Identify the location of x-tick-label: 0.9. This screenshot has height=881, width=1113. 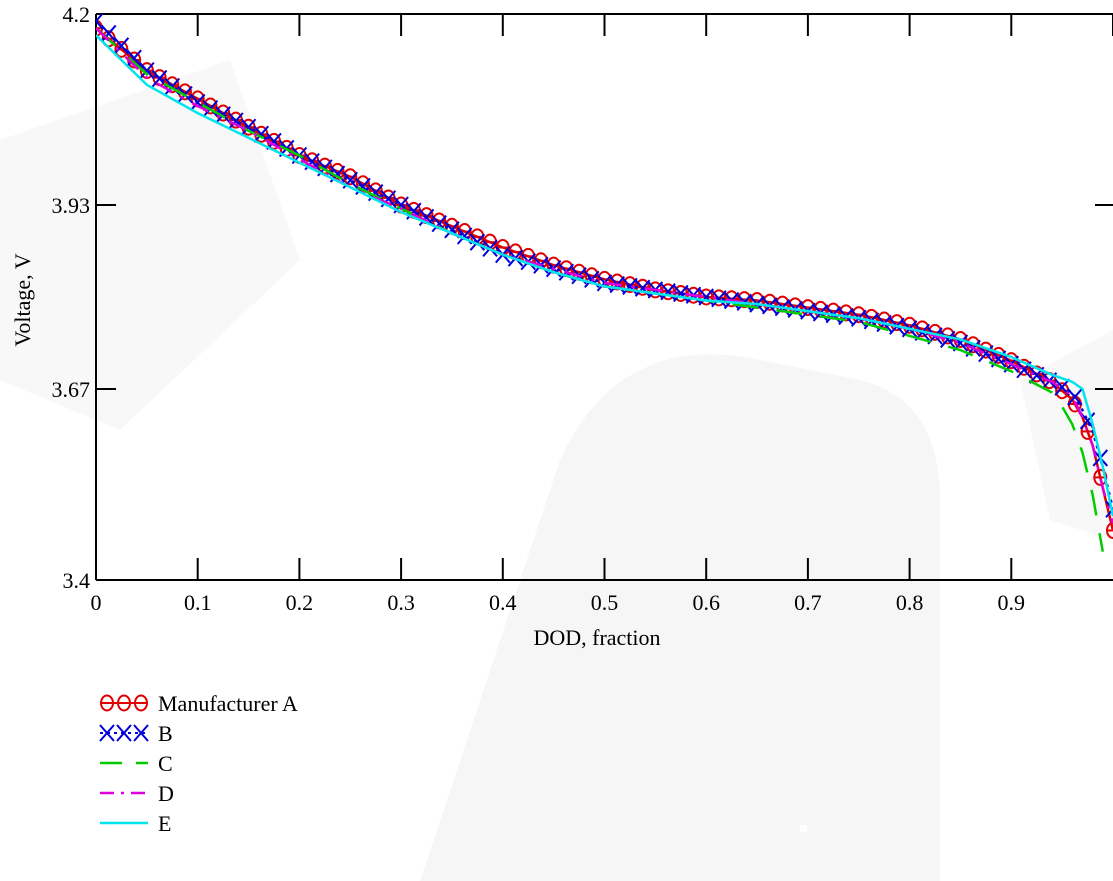
(1012, 602).